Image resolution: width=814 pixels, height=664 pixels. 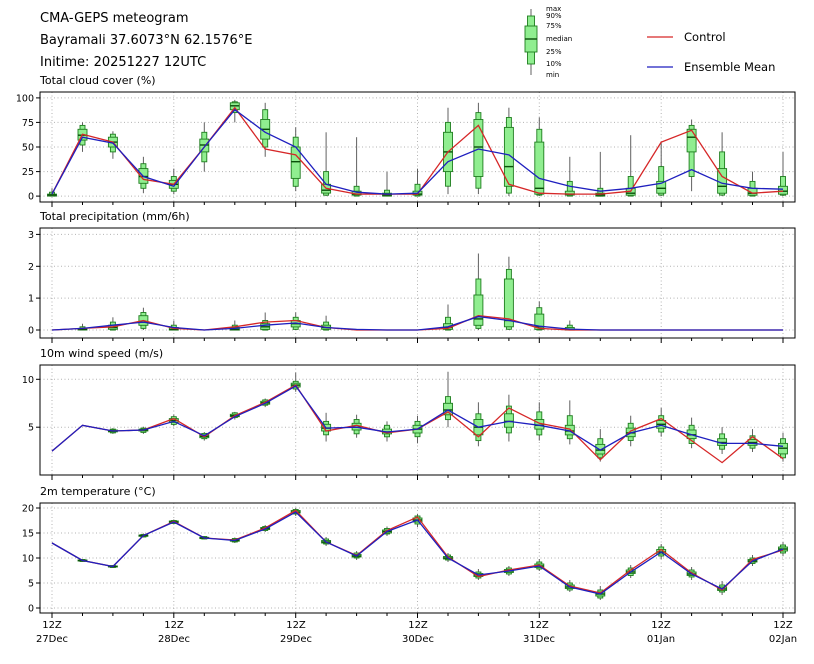 I want to click on boxplot-legend-labels: max 90% 75% median 25% 10% min, so click(x=581, y=42).